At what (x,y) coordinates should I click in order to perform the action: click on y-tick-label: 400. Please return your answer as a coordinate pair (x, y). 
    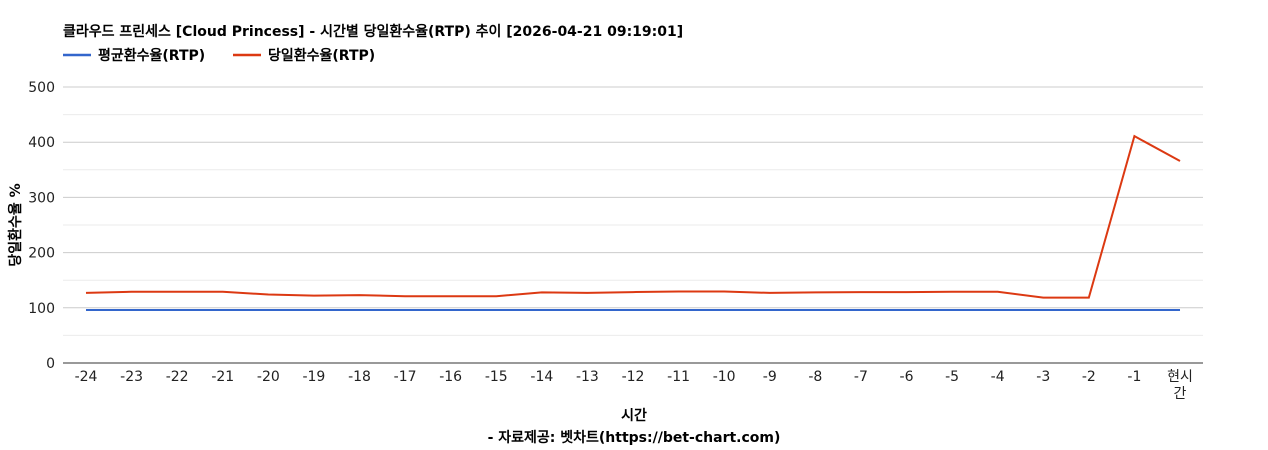
    Looking at the image, I should click on (41, 143).